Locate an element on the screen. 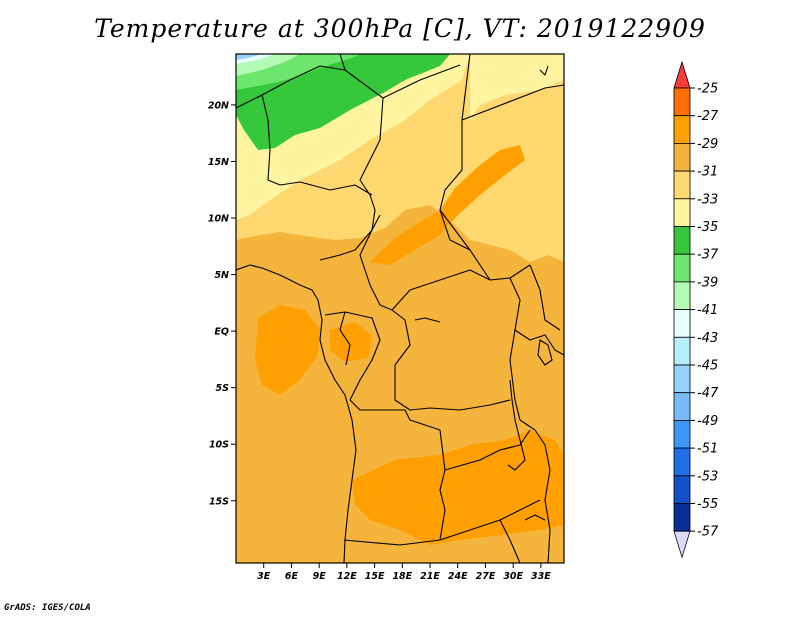 This screenshot has width=800, height=618. colorbar-label: -27 is located at coordinates (708, 116).